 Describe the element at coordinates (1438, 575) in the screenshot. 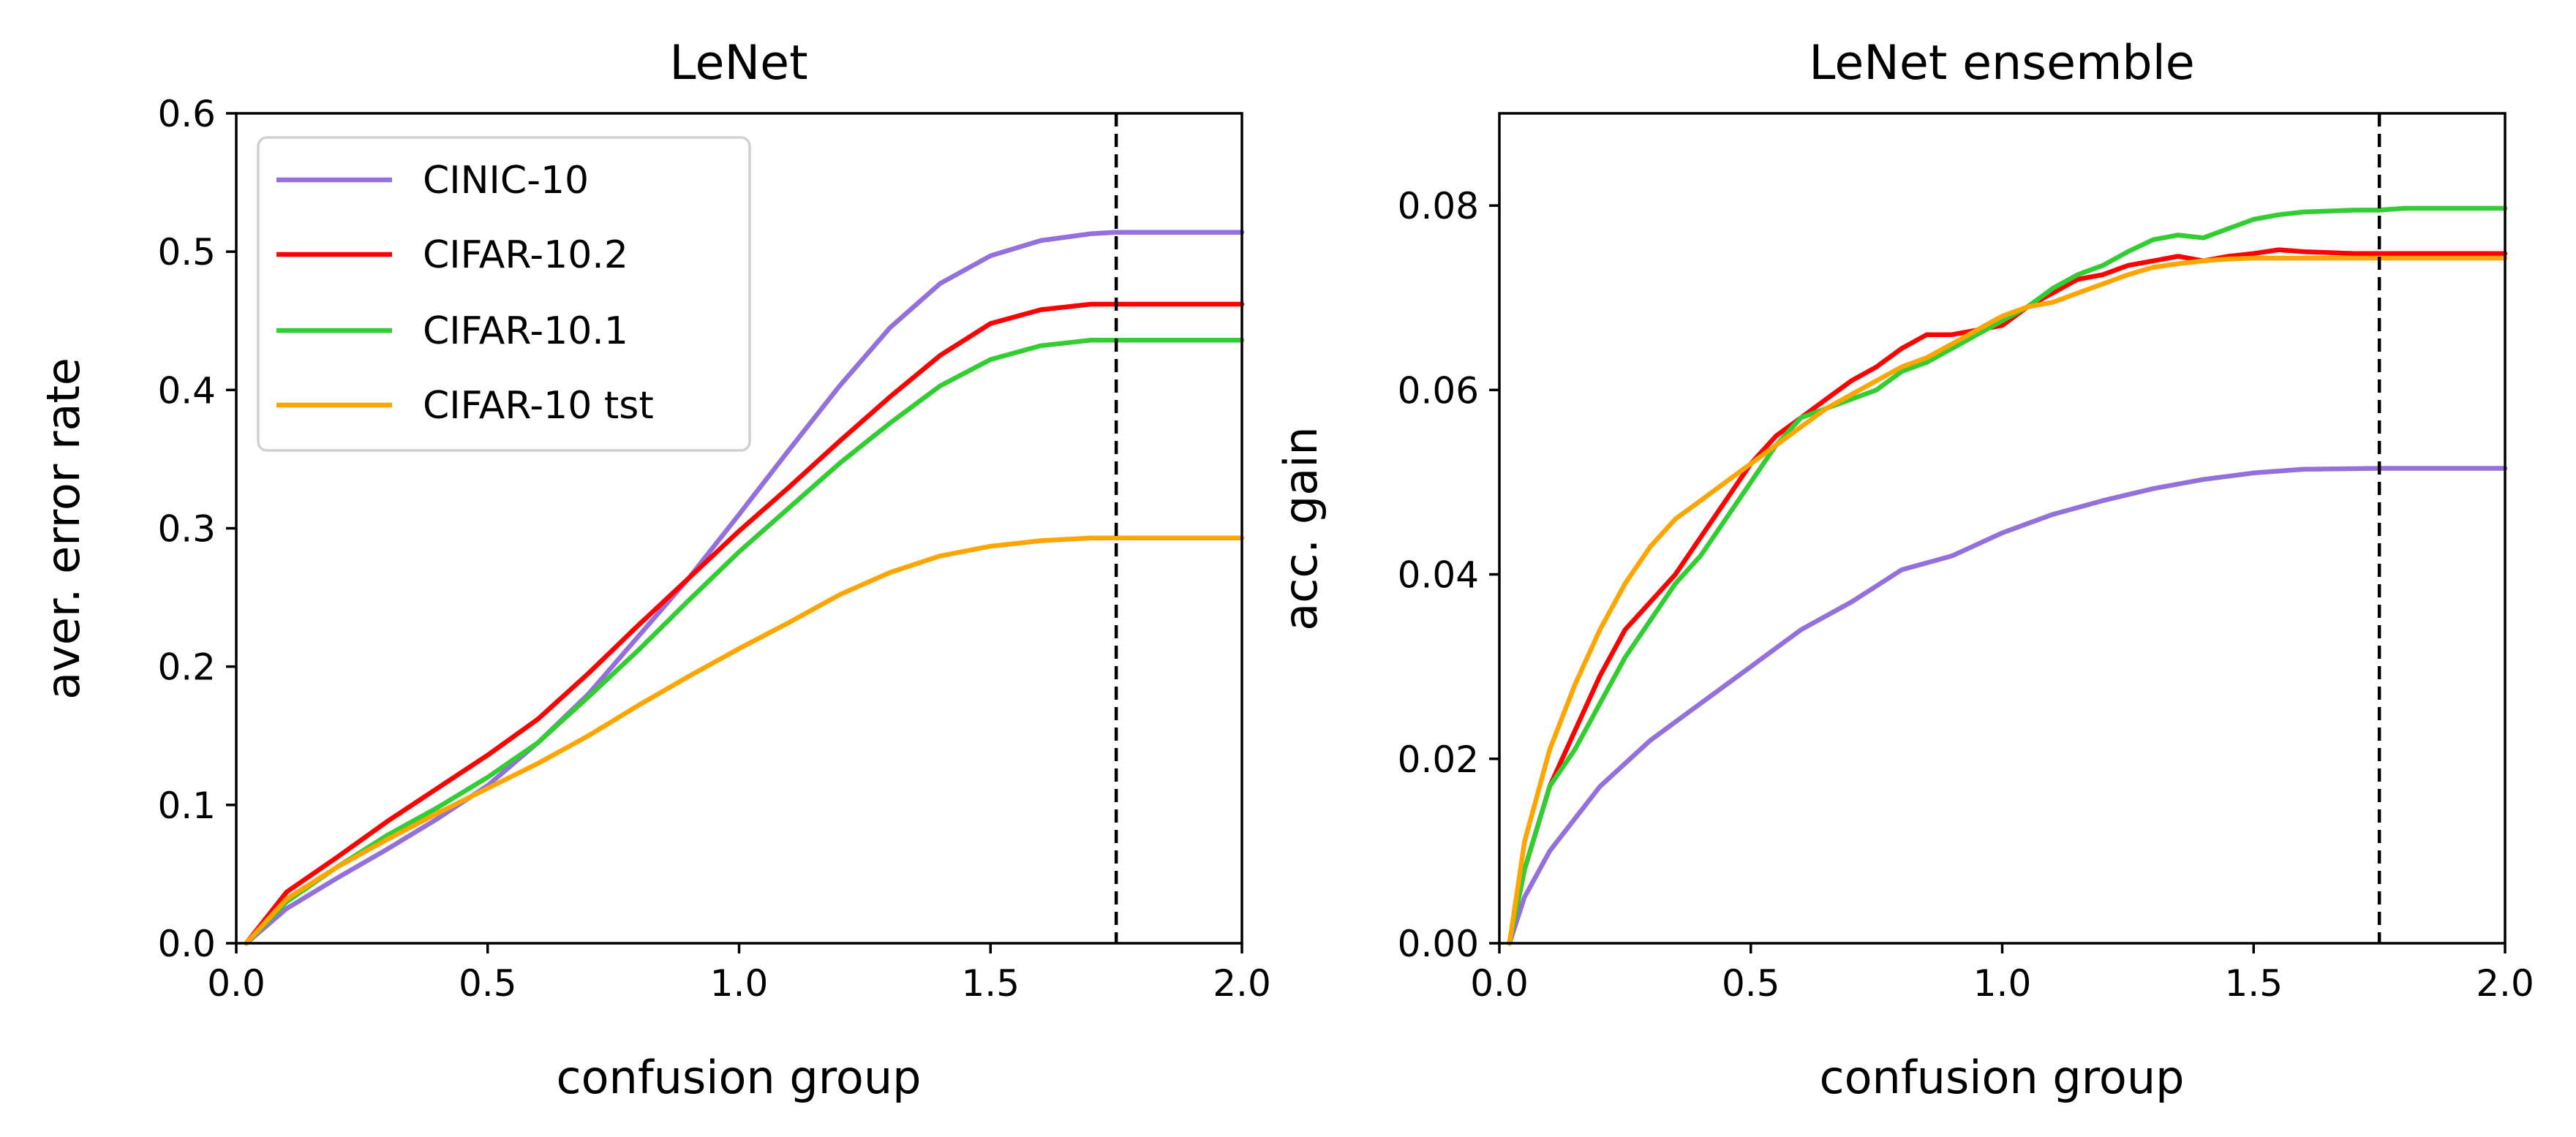

I see `y-tick-label: 0.04` at that location.